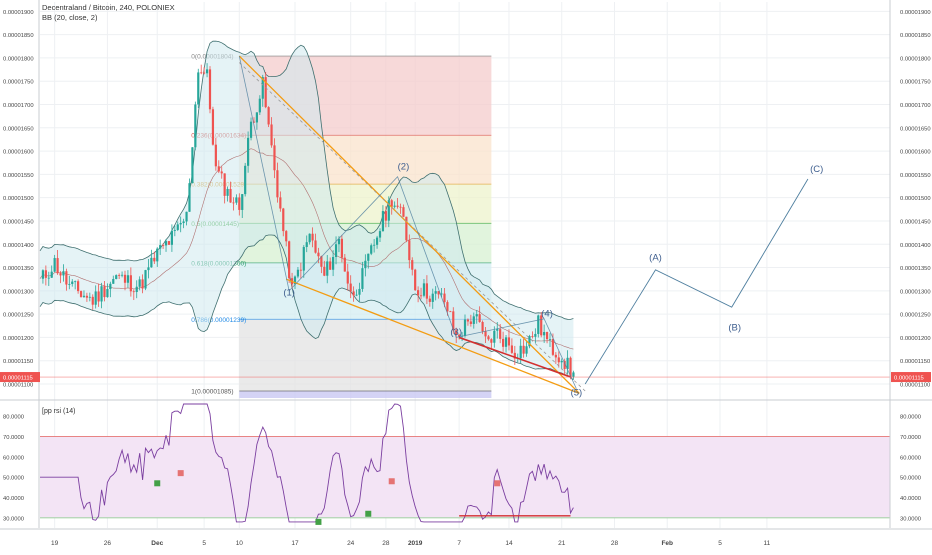 Image resolution: width=932 pixels, height=555 pixels. What do you see at coordinates (18, 246) in the screenshot?
I see `price-tick-left: 0.00001400` at bounding box center [18, 246].